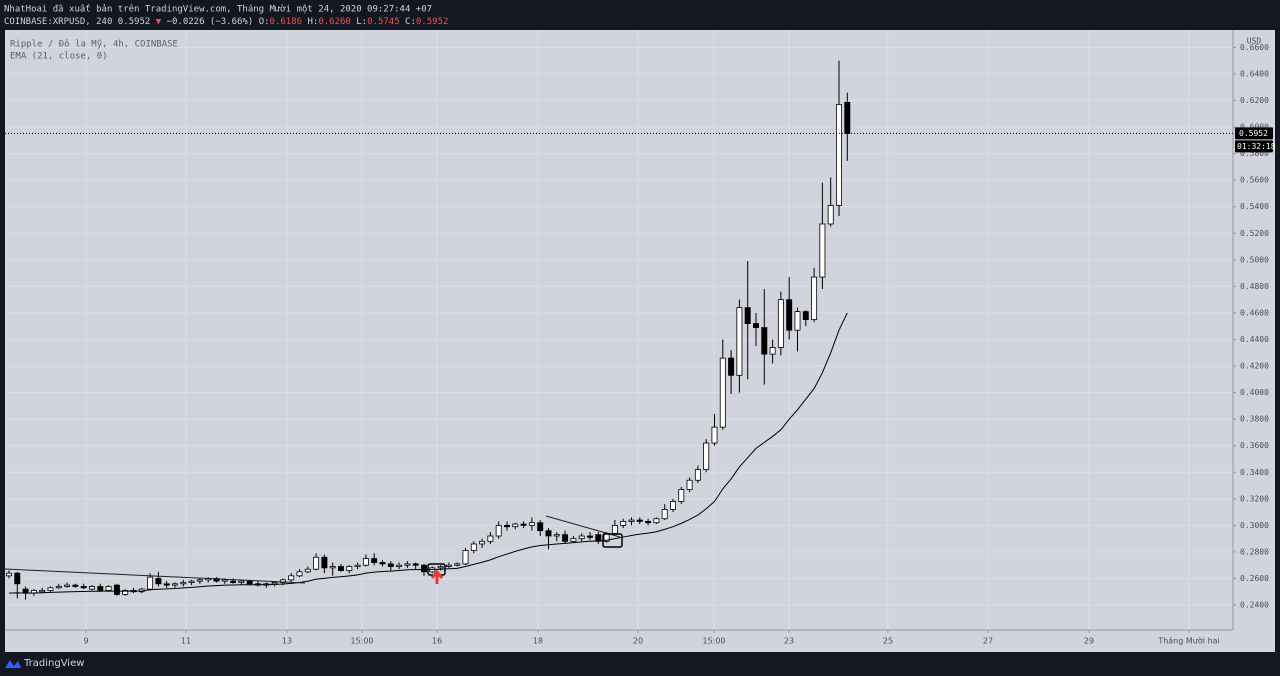 The width and height of the screenshot is (1280, 676). What do you see at coordinates (1254, 73) in the screenshot?
I see `y-tick-label: 0.6400` at bounding box center [1254, 73].